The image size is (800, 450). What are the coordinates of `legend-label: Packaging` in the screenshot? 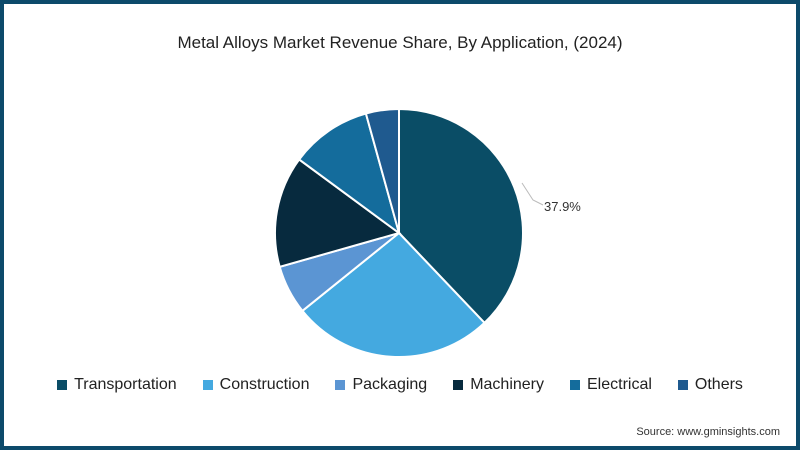 It's located at (390, 384).